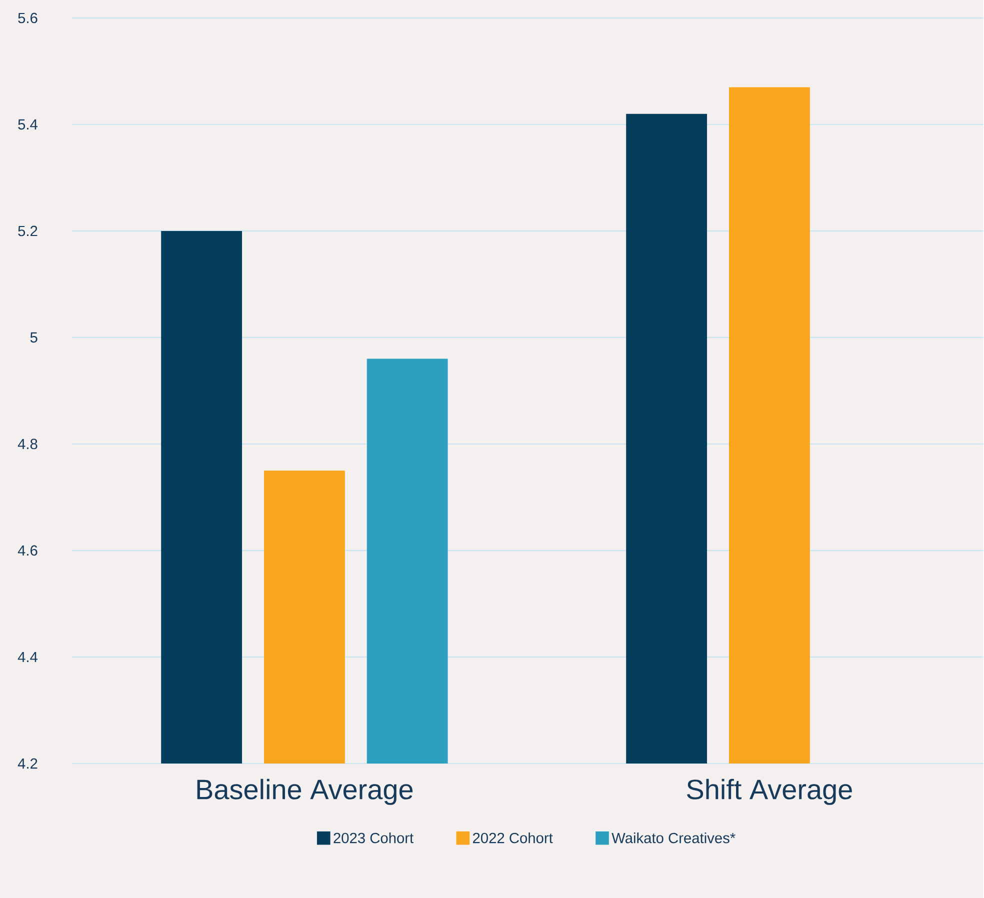 Image resolution: width=984 pixels, height=898 pixels. What do you see at coordinates (28, 657) in the screenshot?
I see `y-tick-label: 4.4` at bounding box center [28, 657].